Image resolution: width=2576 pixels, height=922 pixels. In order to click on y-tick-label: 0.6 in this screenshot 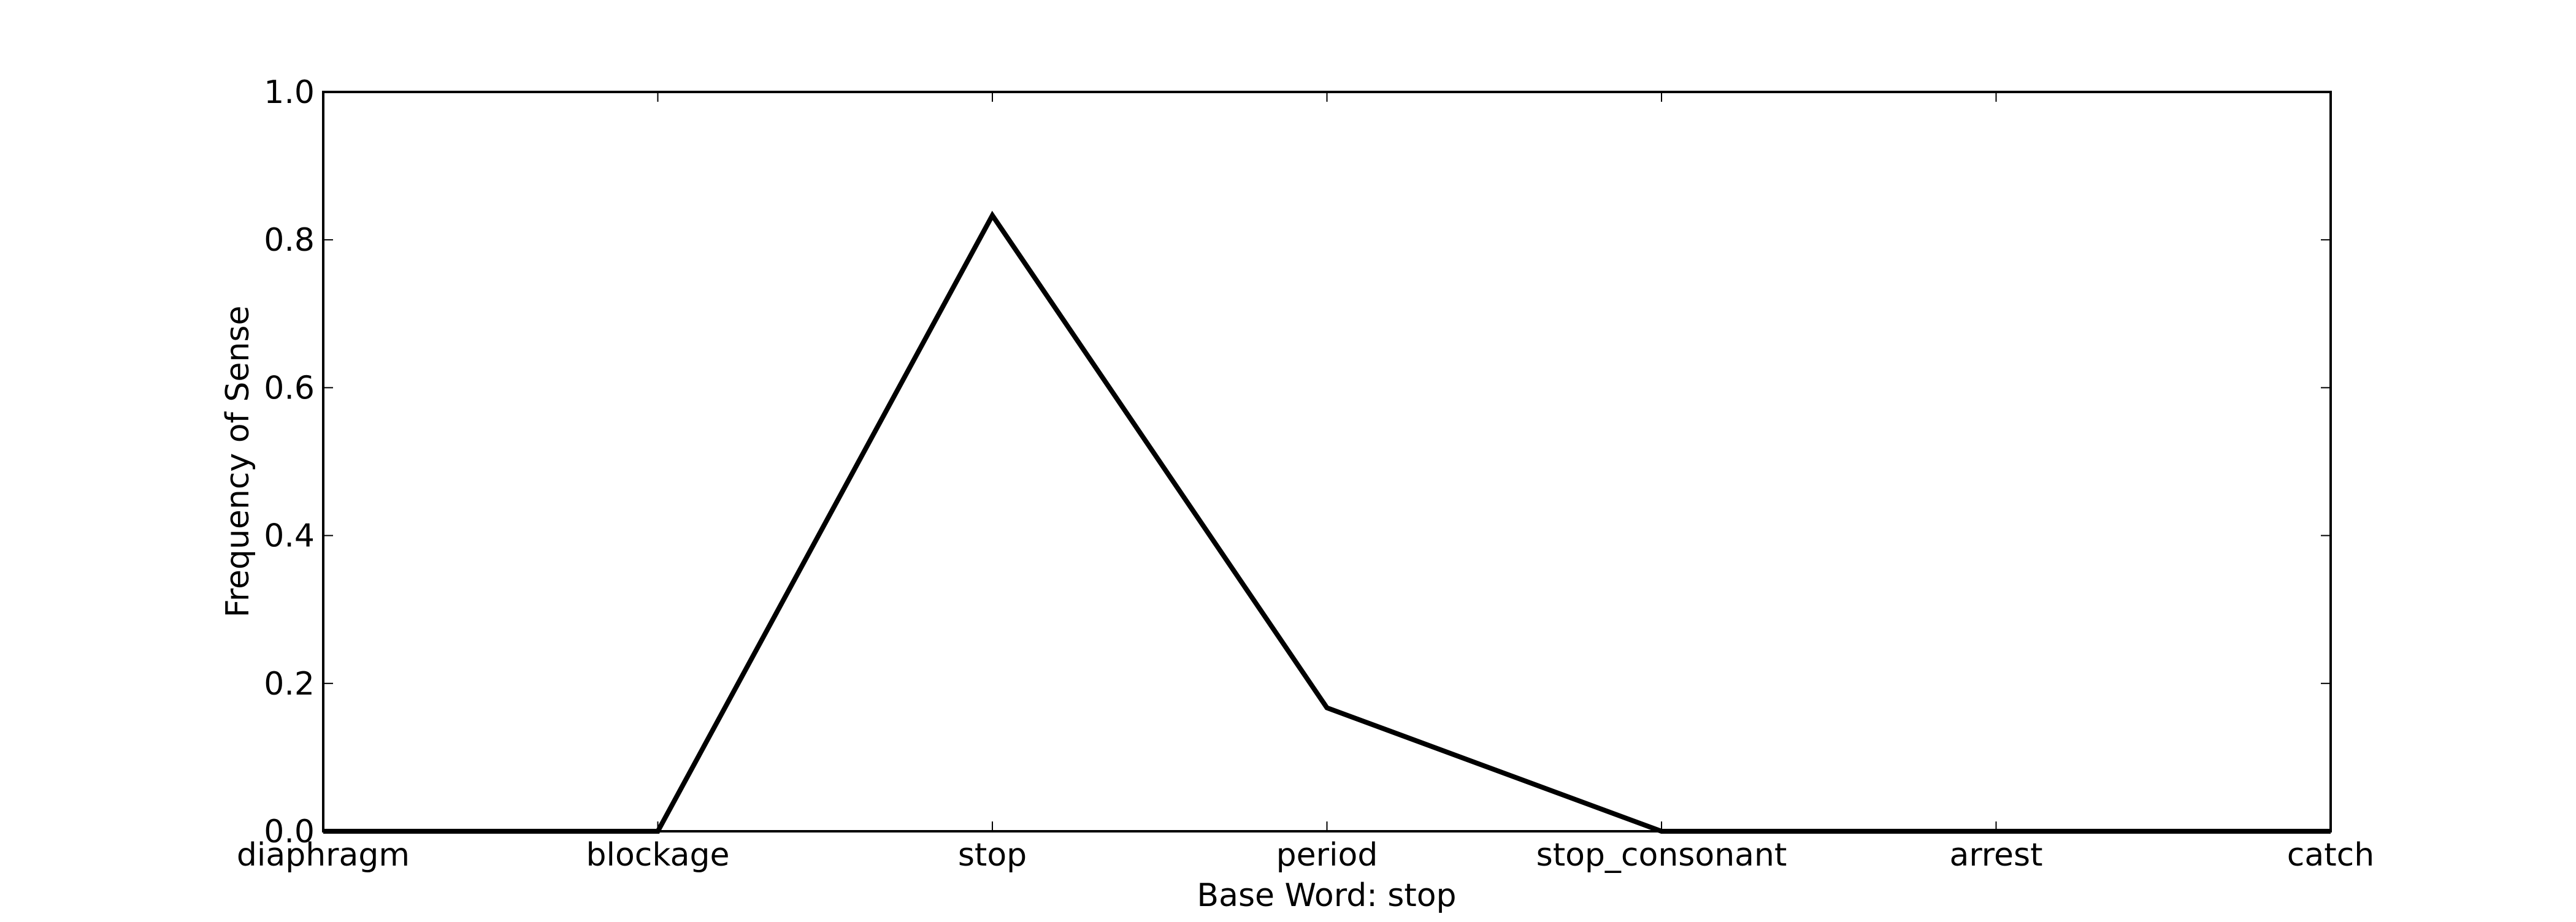, I will do `click(289, 388)`.